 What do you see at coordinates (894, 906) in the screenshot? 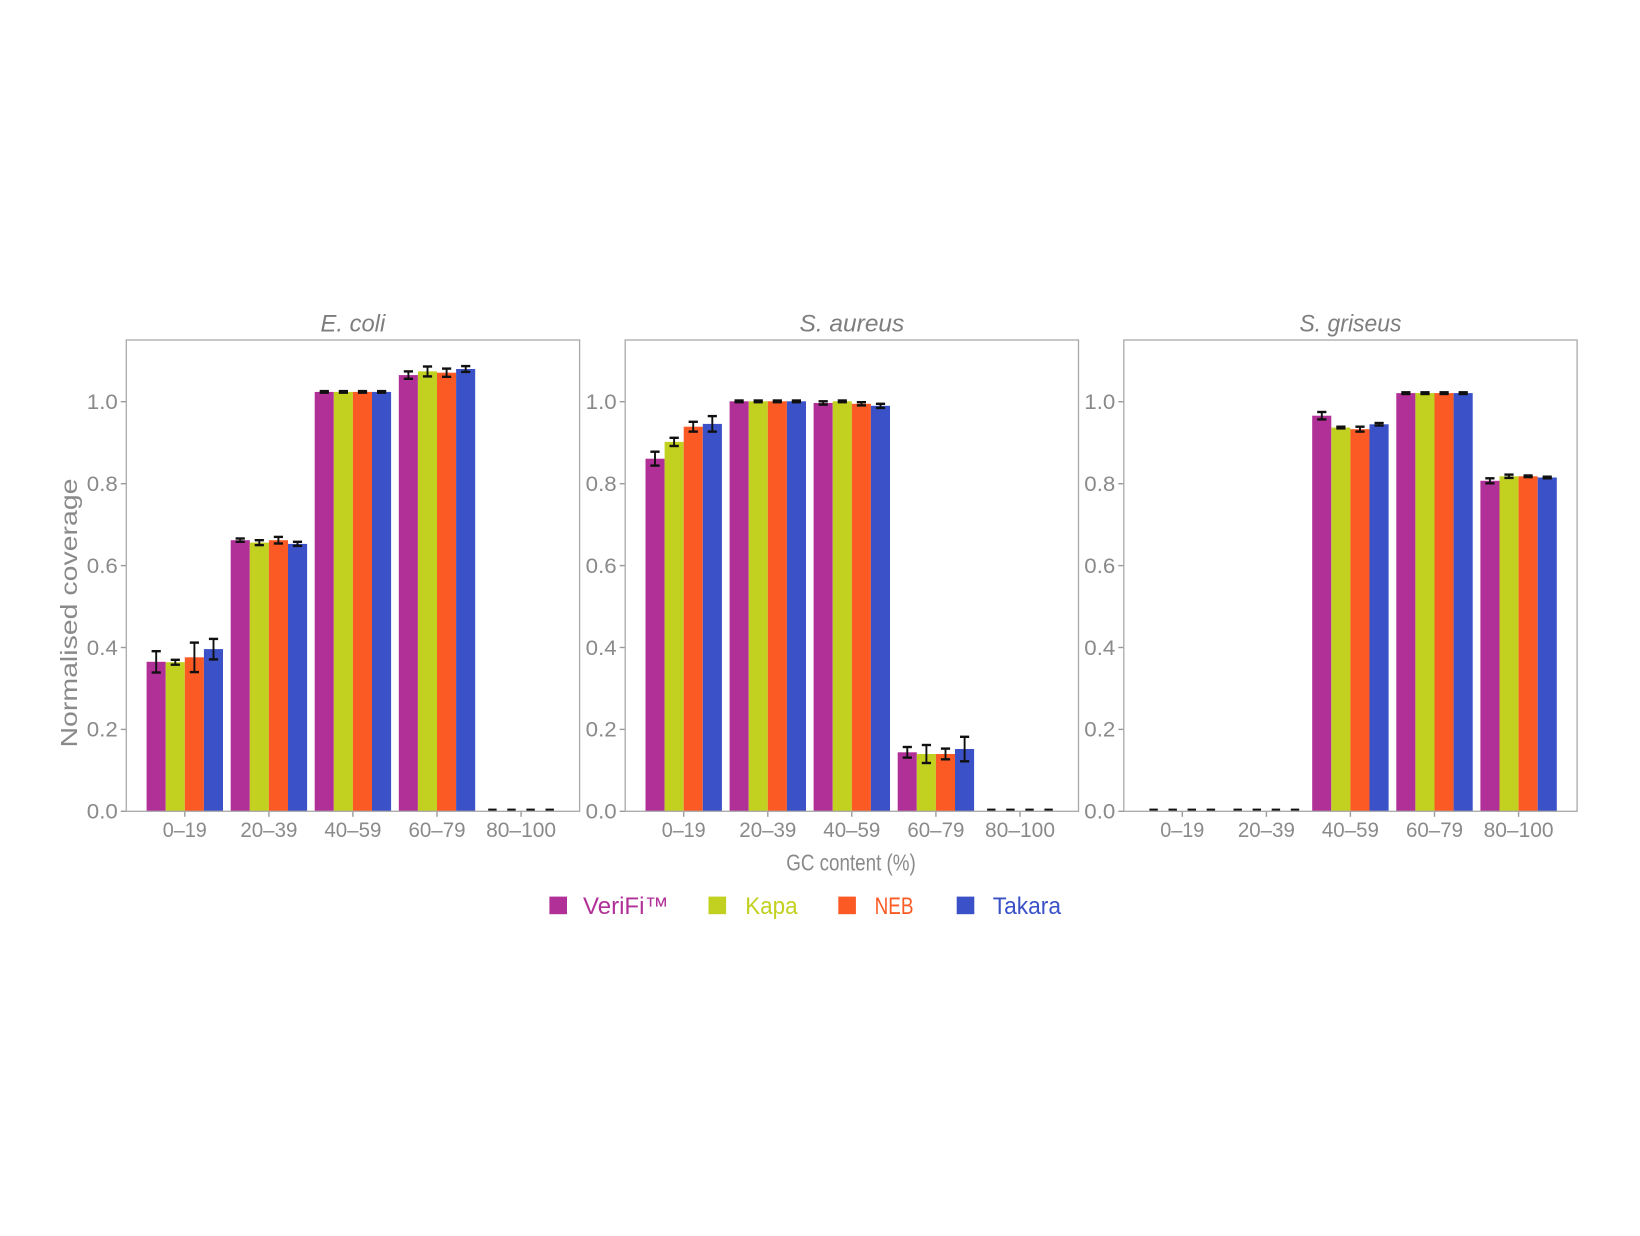
I see `svg-text: NEB` at bounding box center [894, 906].